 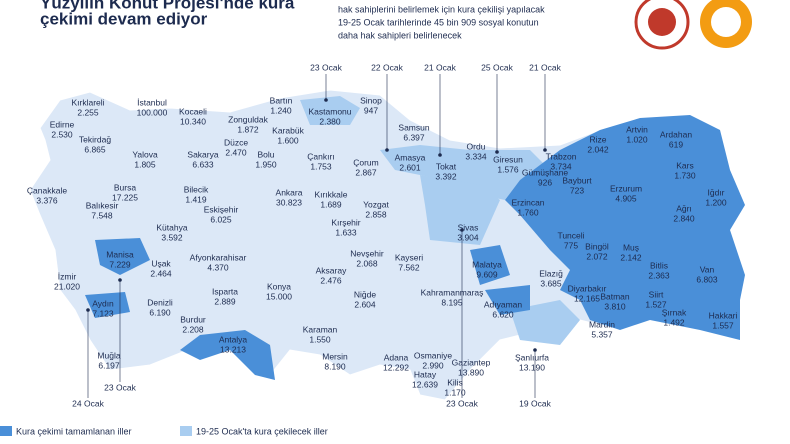 I want to click on legend-label: 19-25 Ocak'ta kura çekilecek iller, so click(x=262, y=431).